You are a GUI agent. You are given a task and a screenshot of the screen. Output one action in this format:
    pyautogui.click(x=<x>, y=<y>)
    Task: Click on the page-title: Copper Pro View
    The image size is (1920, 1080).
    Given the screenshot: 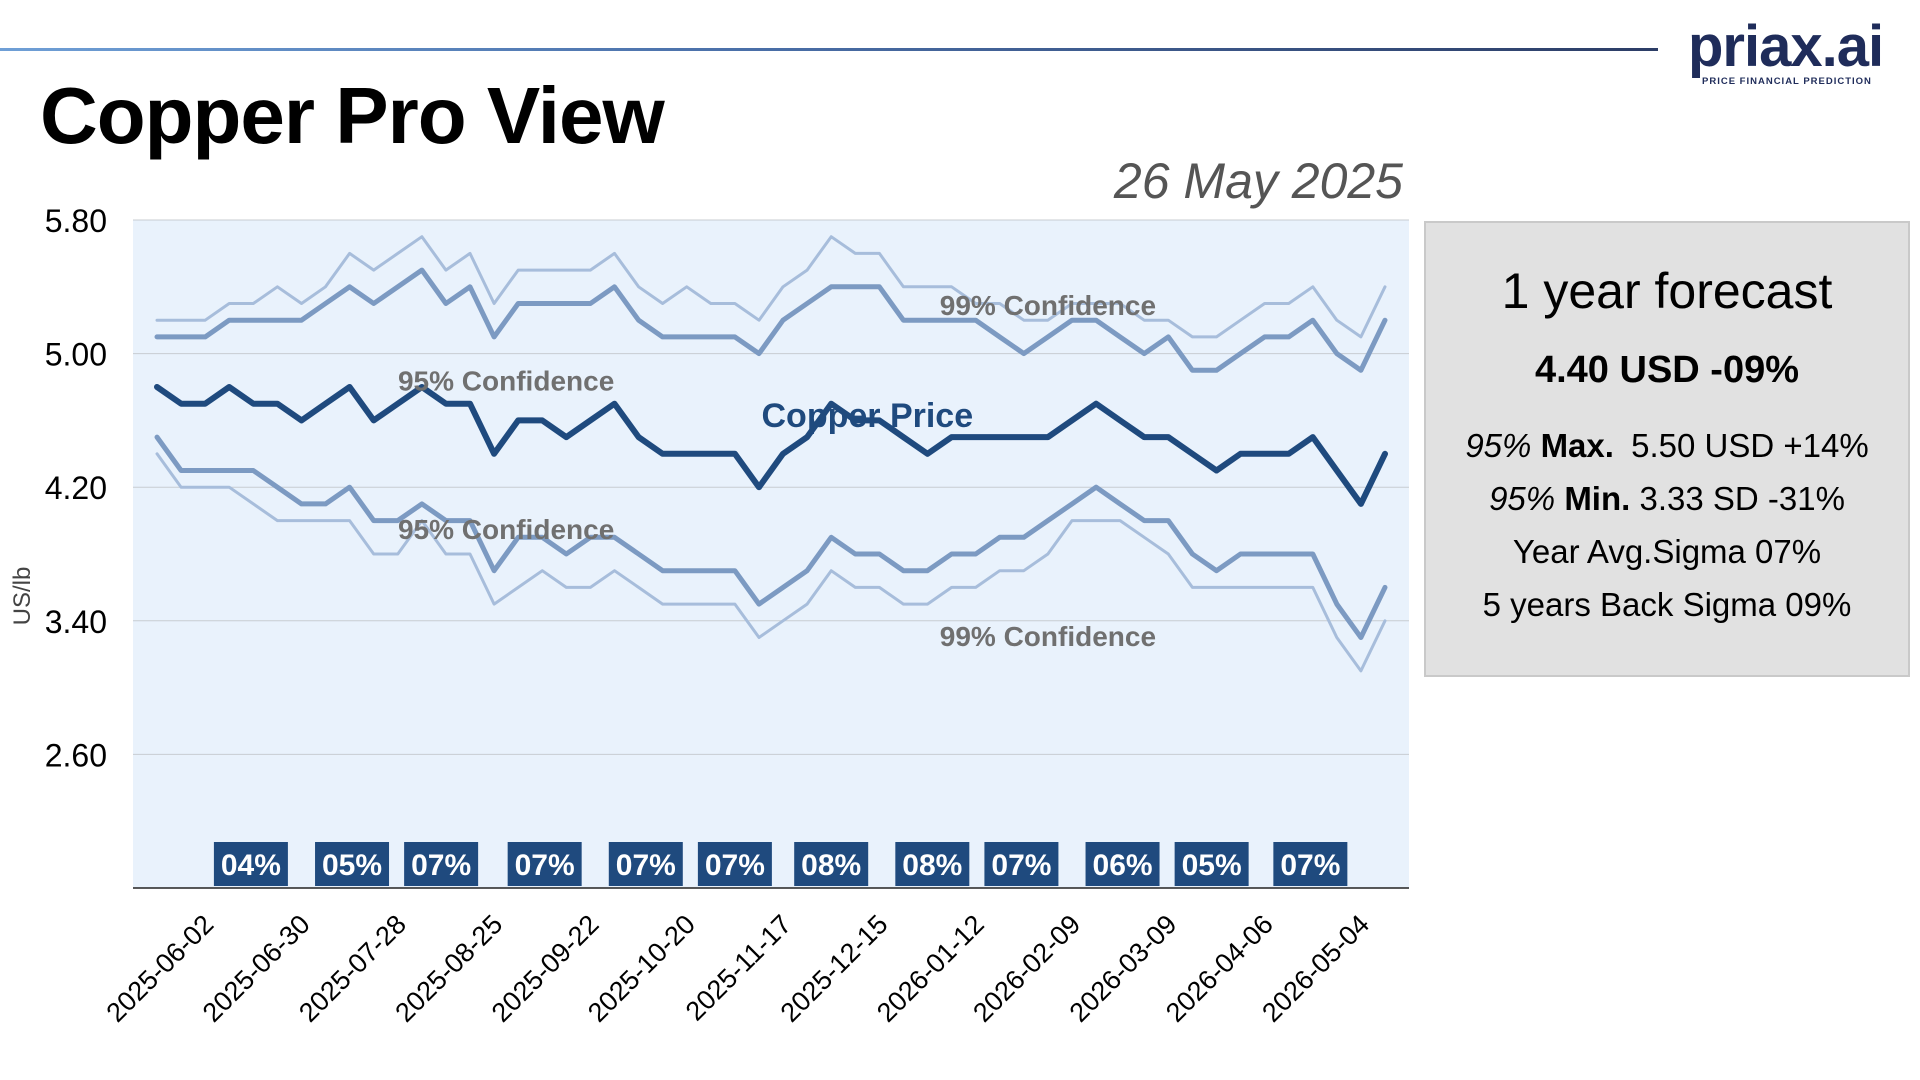 What is the action you would take?
    pyautogui.click(x=352, y=115)
    